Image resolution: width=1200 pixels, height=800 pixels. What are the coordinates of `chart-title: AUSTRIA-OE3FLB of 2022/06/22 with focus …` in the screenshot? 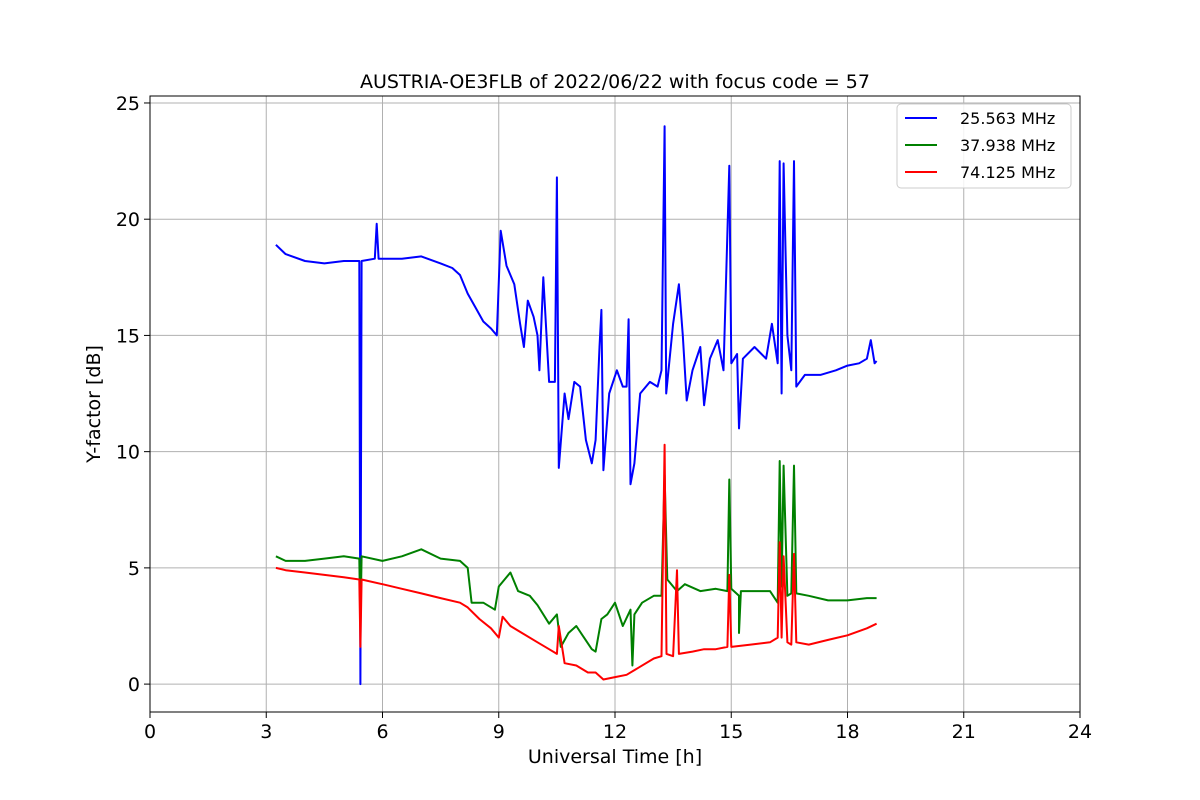 It's located at (615, 82).